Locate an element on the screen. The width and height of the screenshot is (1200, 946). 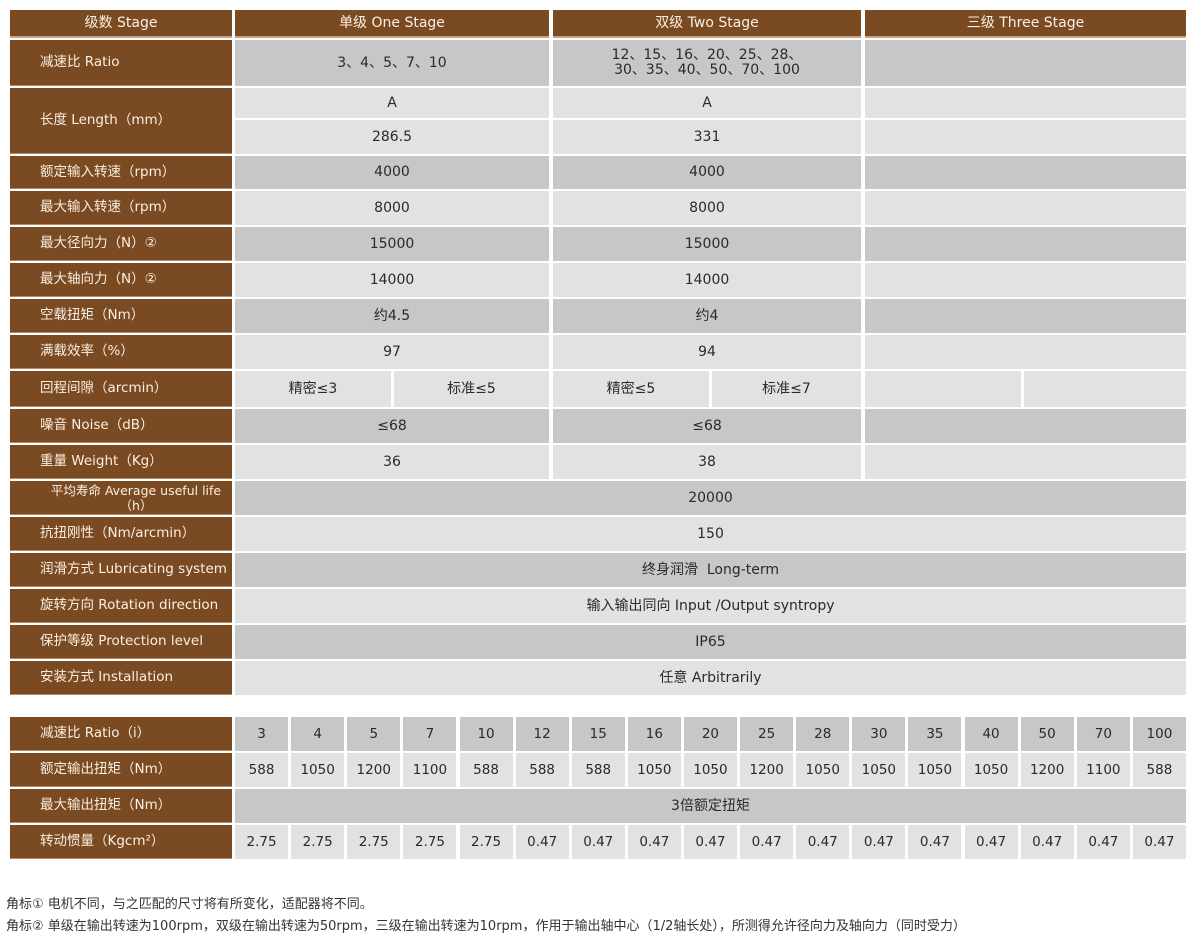
rated-torque-cell: 1200 is located at coordinates (1047, 770).